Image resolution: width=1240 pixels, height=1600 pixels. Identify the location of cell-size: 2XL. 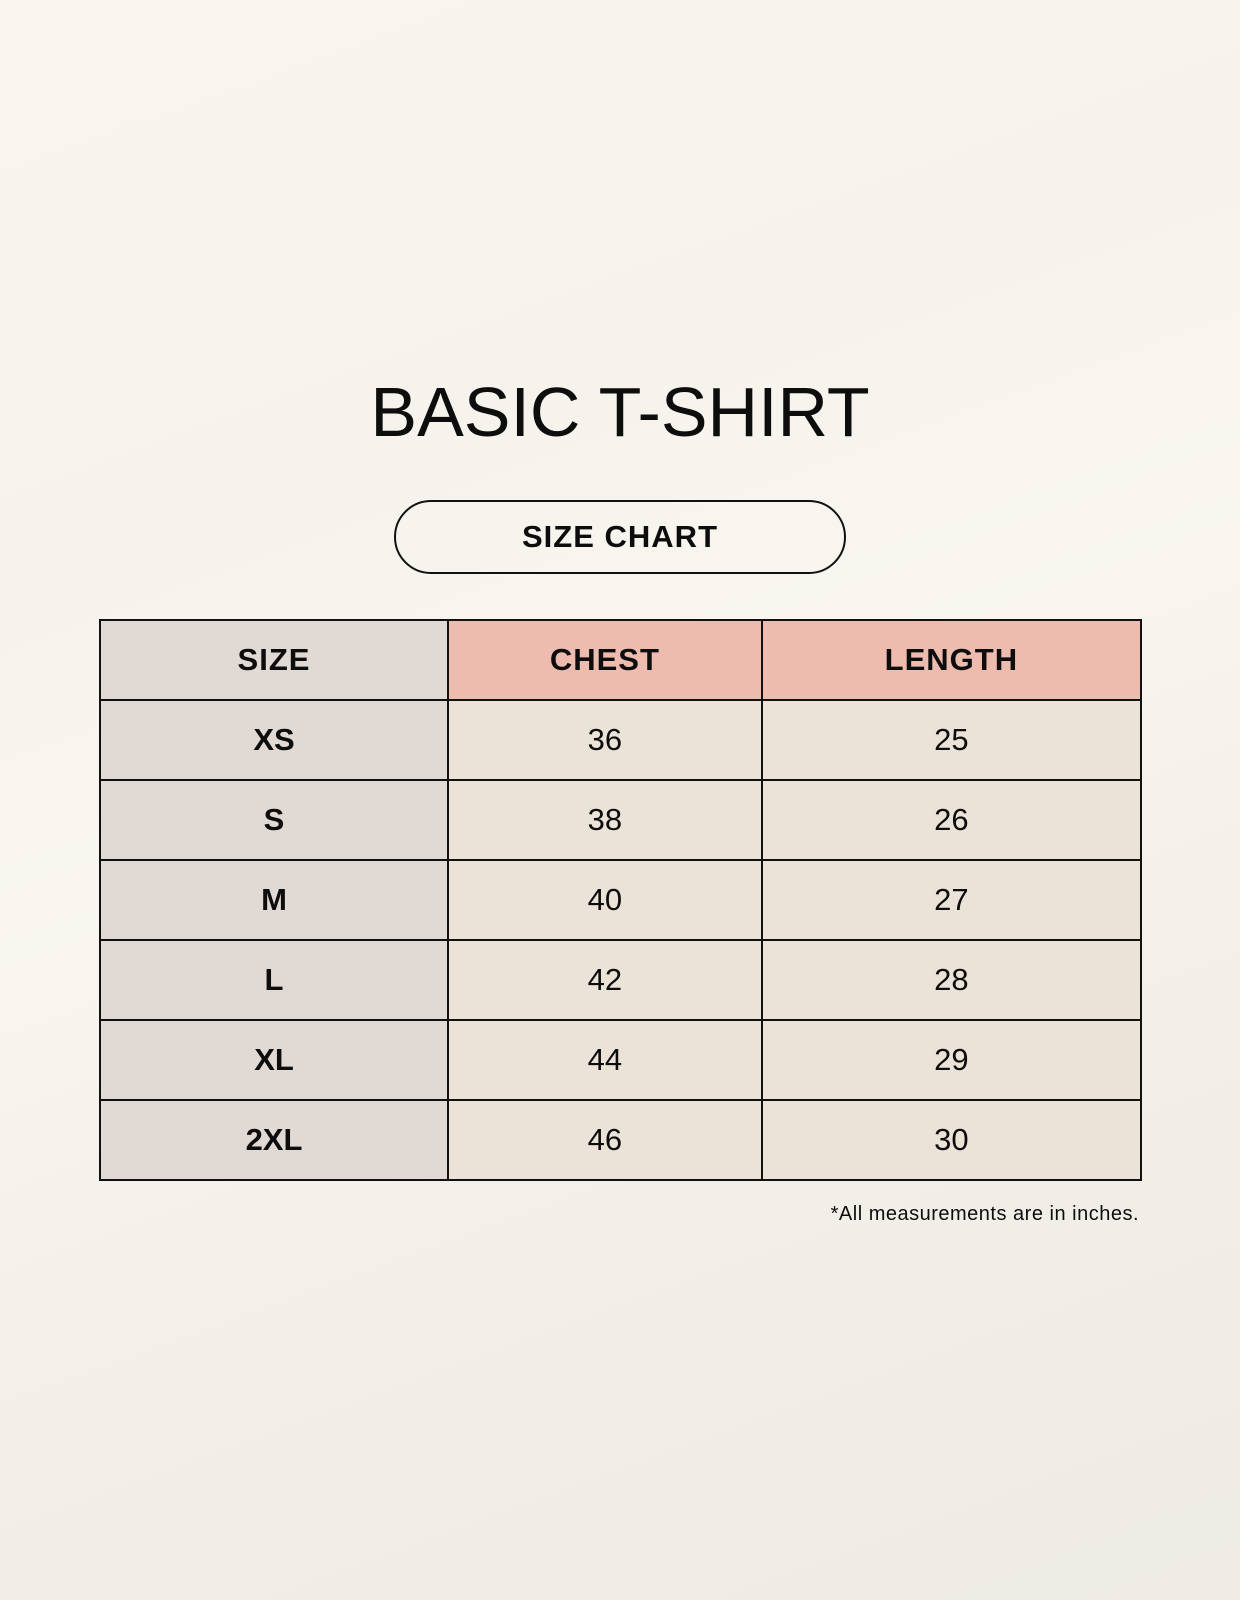
(274, 1140).